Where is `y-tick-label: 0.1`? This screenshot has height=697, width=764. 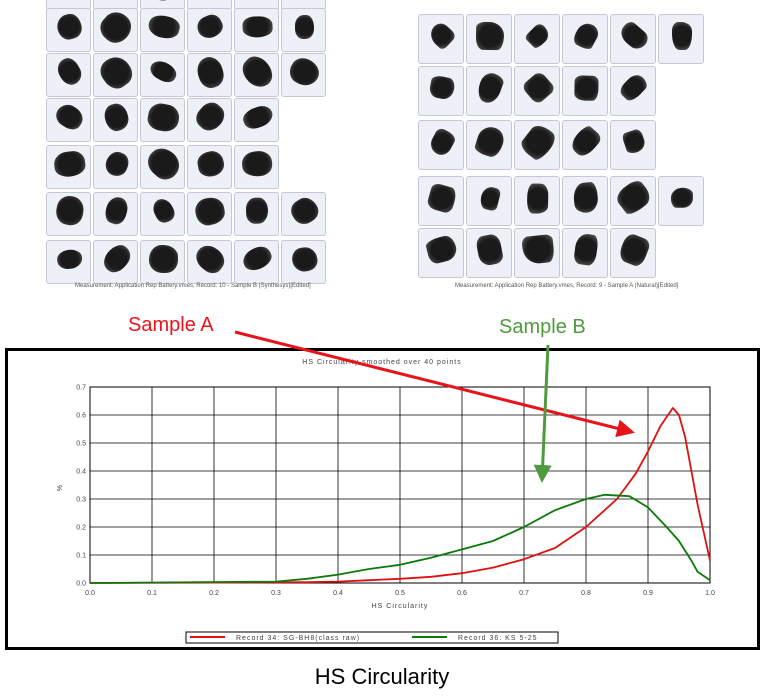
y-tick-label: 0.1 is located at coordinates (81, 556).